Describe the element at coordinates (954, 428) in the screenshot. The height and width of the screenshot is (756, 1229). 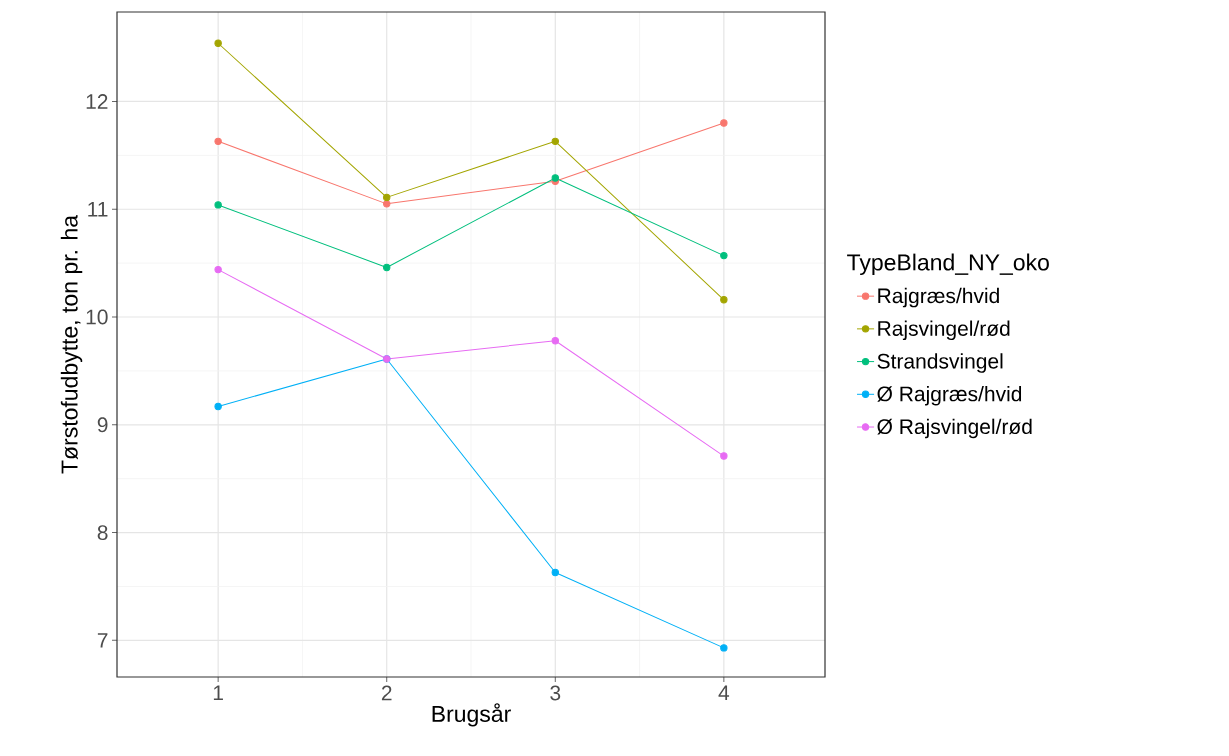
I see `legend-label: Ø Rajsvingel/rød` at that location.